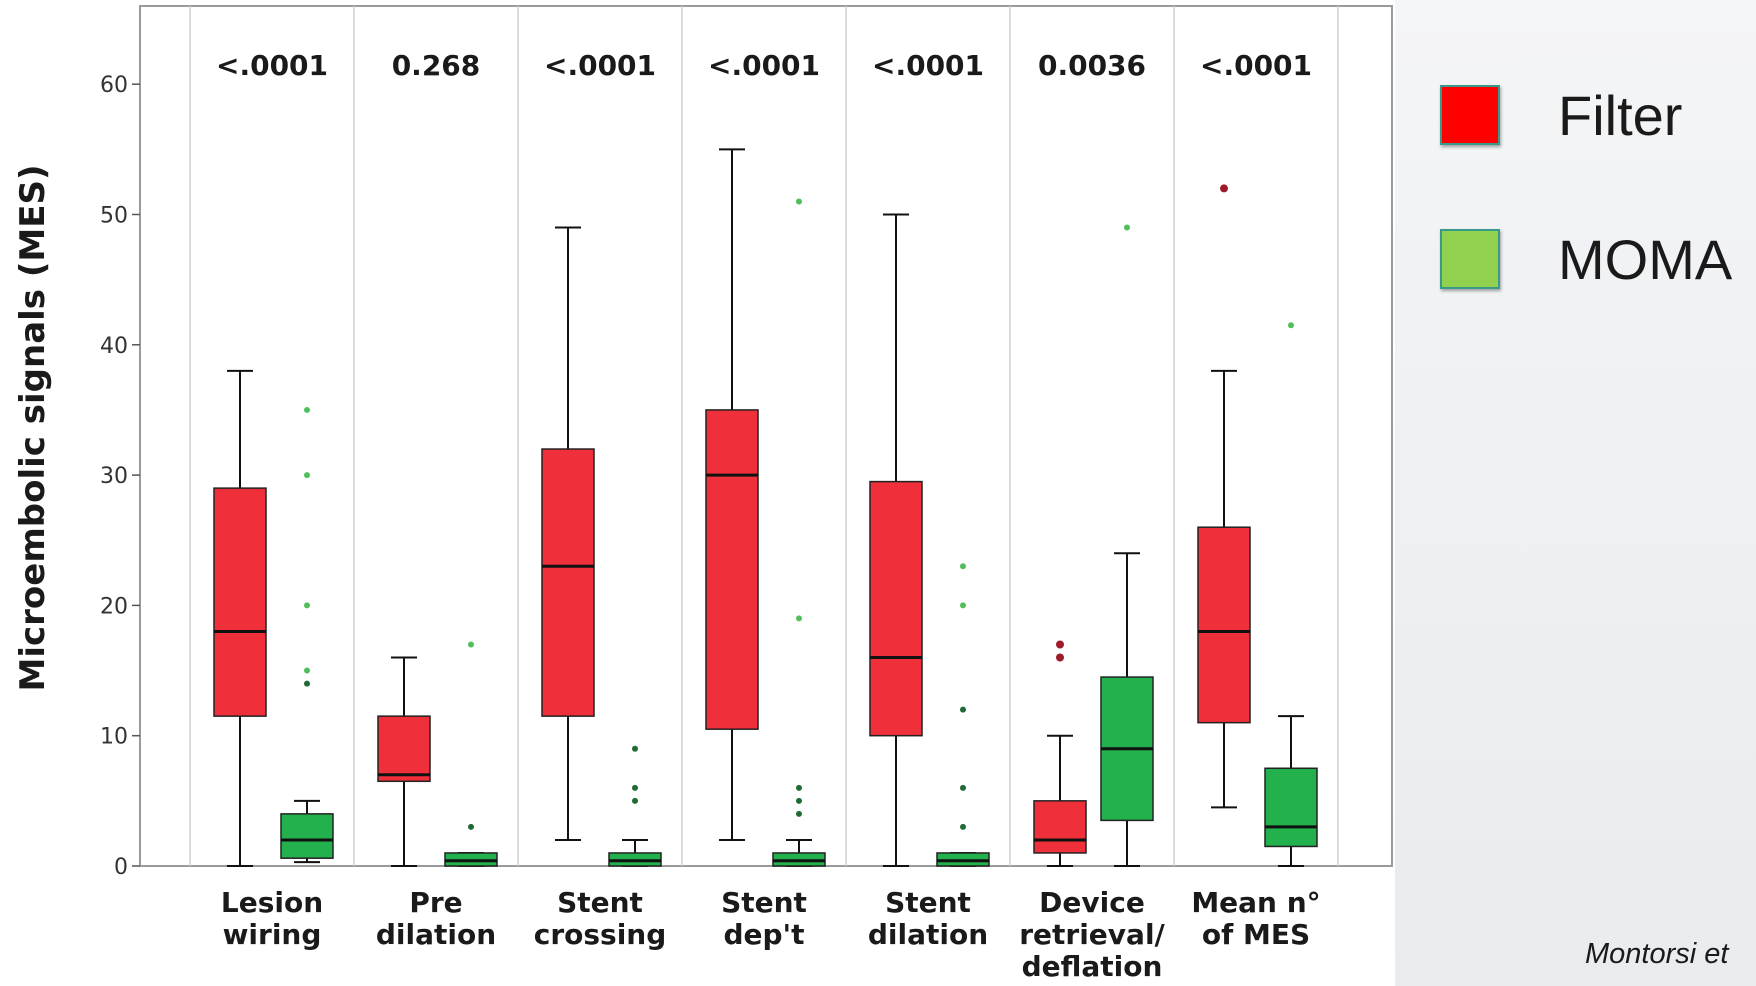 This screenshot has height=986, width=1756. What do you see at coordinates (1256, 934) in the screenshot?
I see `category-label-line: of MES` at bounding box center [1256, 934].